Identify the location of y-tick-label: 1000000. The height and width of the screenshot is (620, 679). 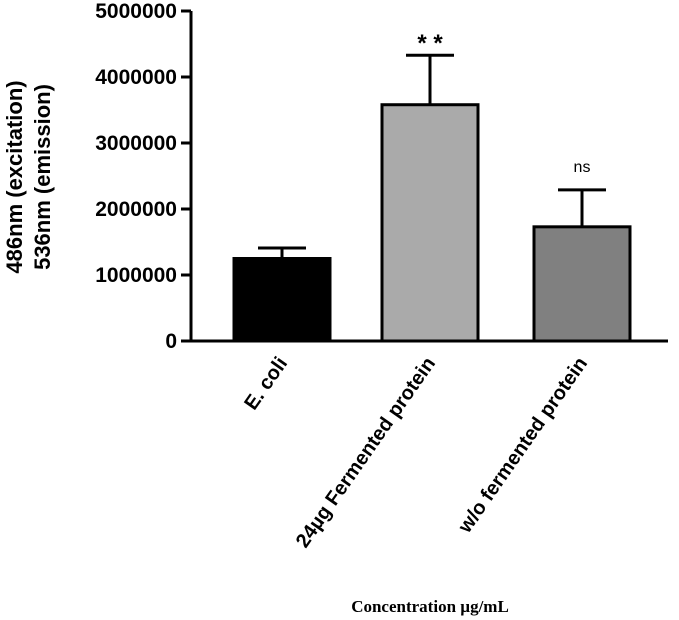
(136, 275).